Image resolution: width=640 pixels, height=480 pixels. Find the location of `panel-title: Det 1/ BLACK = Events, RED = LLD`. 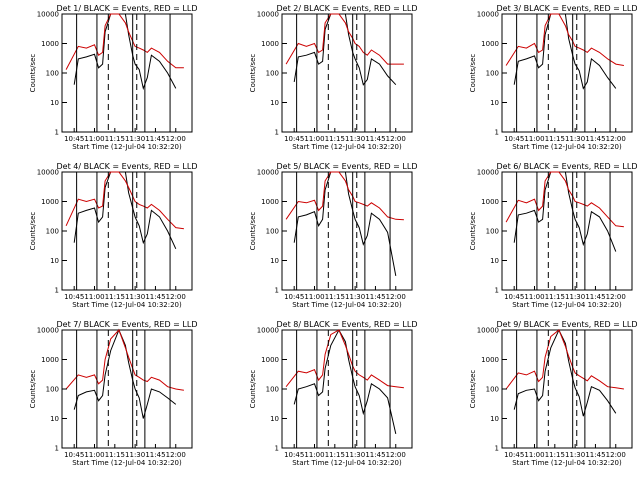

panel-title: Det 1/ BLACK = Events, RED = LLD is located at coordinates (127, 8).